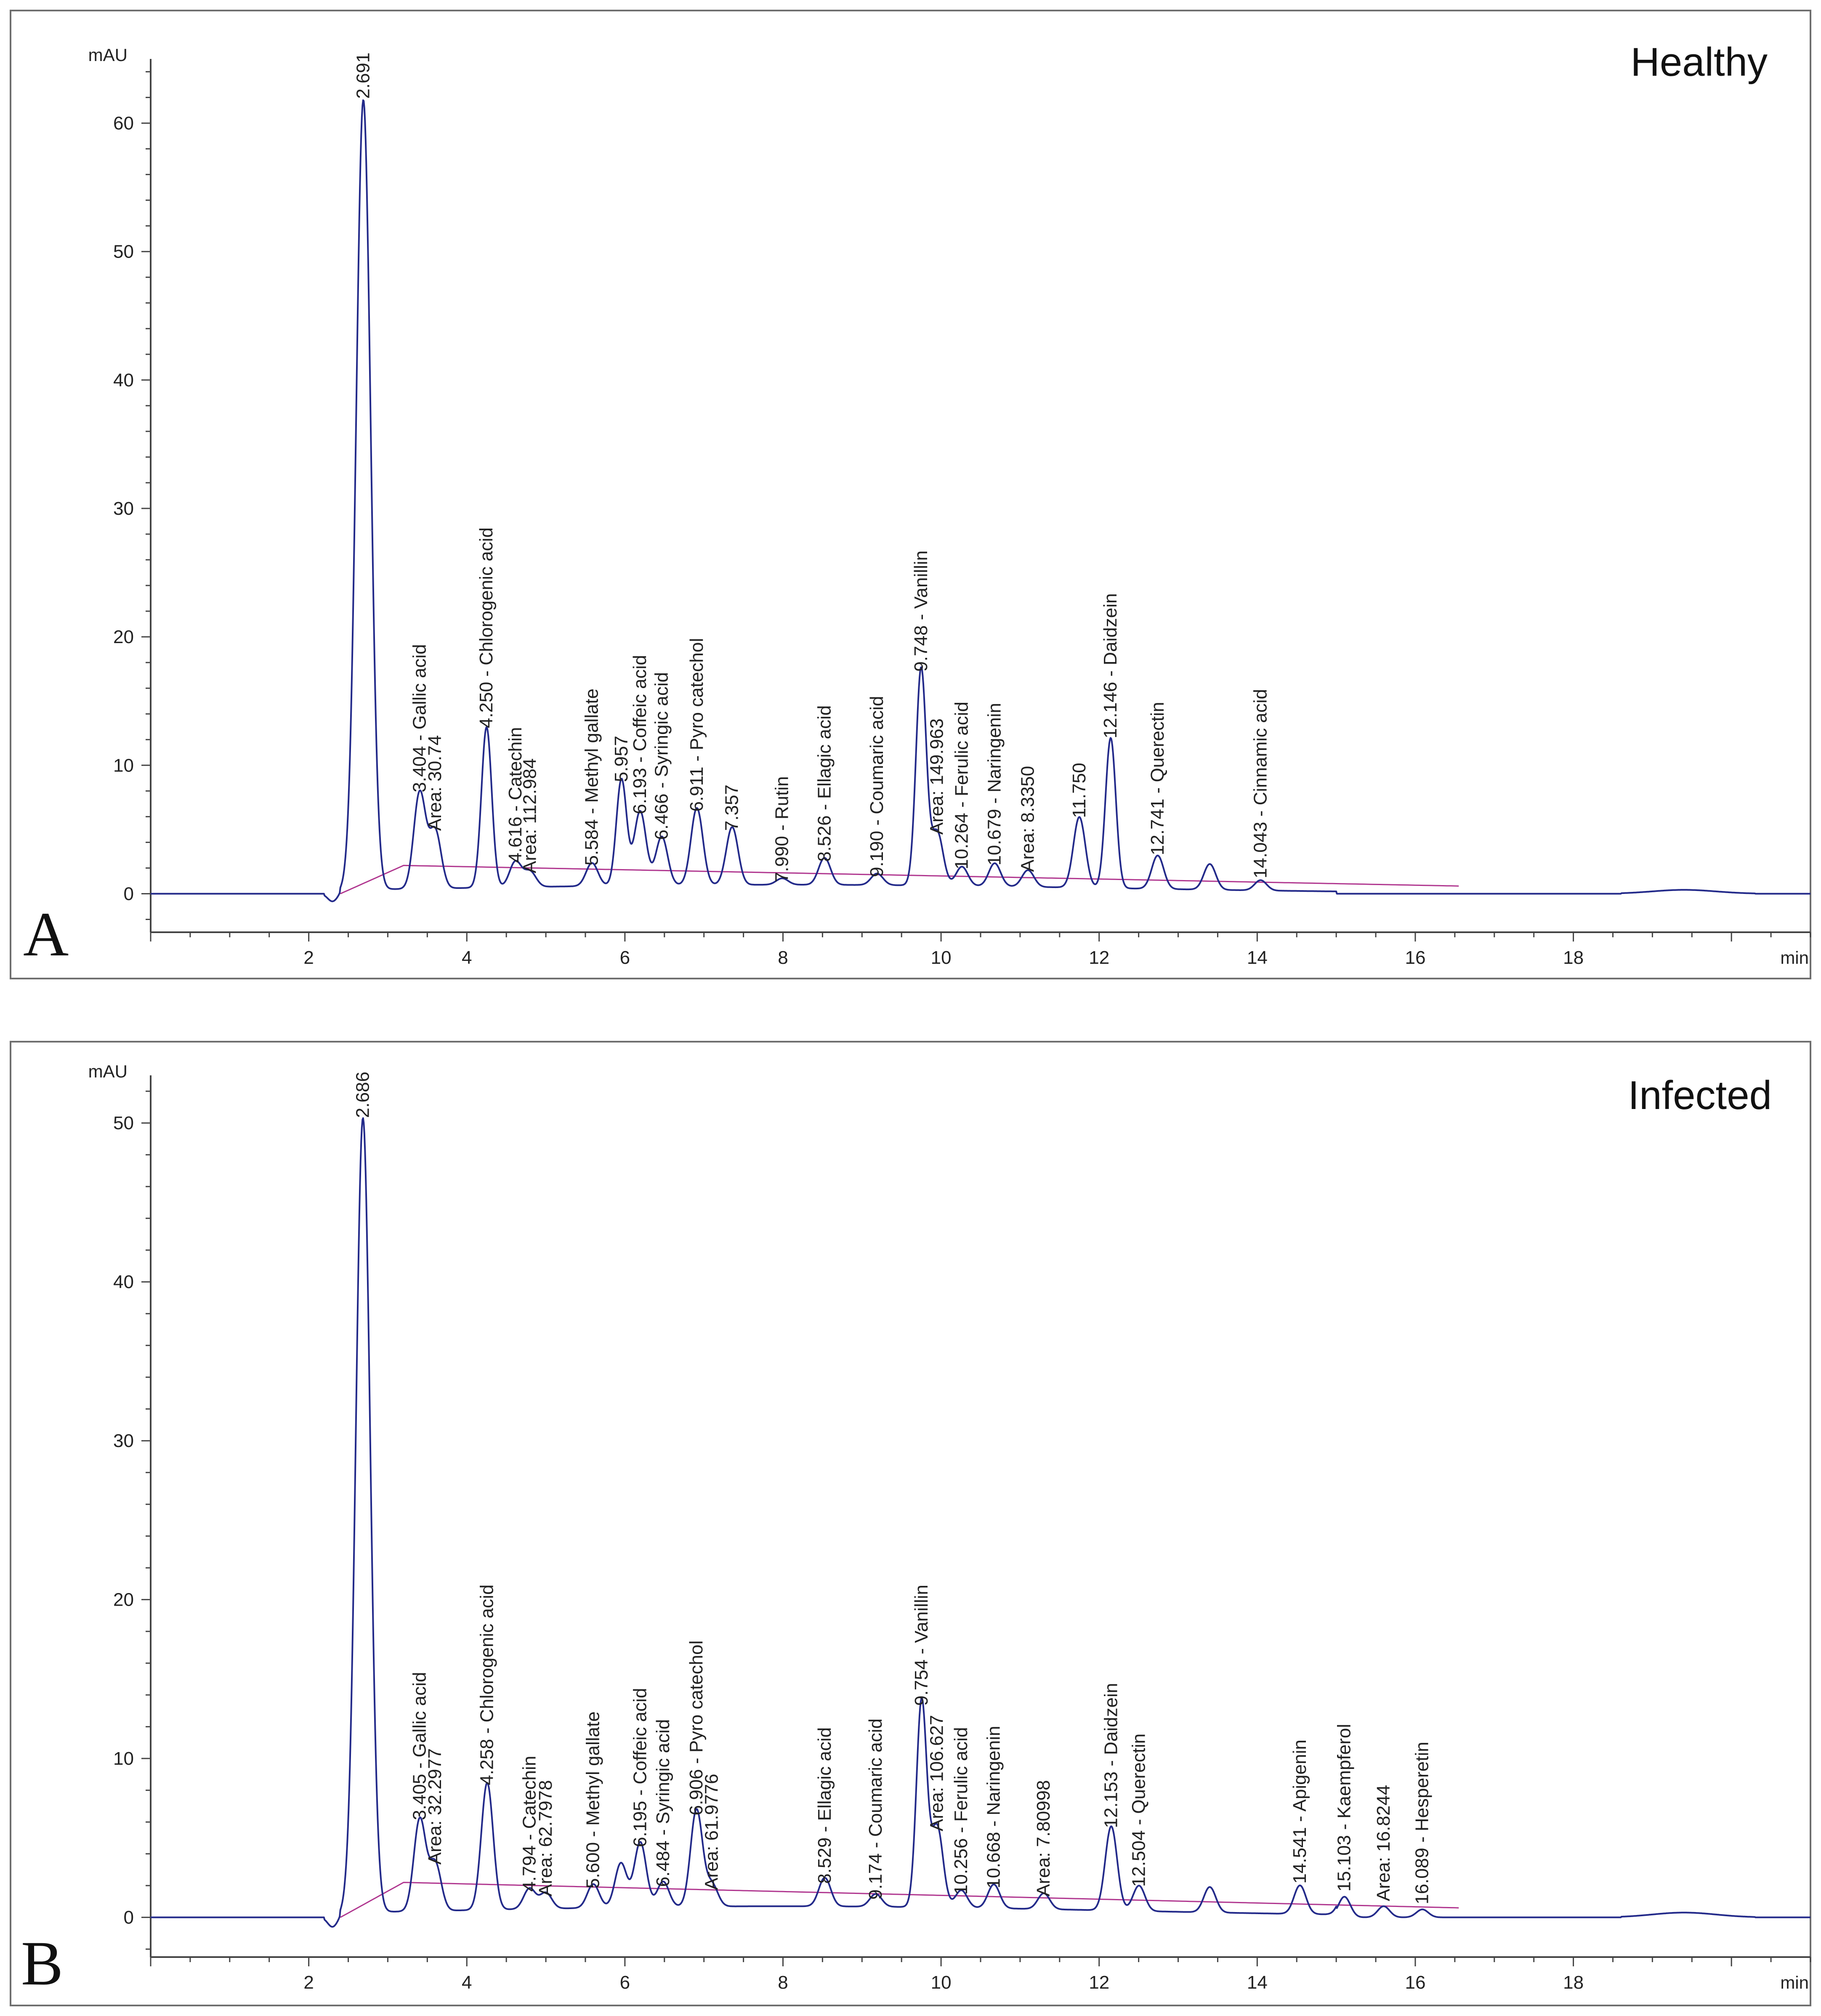 Image resolution: width=1821 pixels, height=2016 pixels. Describe the element at coordinates (661, 756) in the screenshot. I see `peak-label: 6.466 - Syringic acid` at that location.